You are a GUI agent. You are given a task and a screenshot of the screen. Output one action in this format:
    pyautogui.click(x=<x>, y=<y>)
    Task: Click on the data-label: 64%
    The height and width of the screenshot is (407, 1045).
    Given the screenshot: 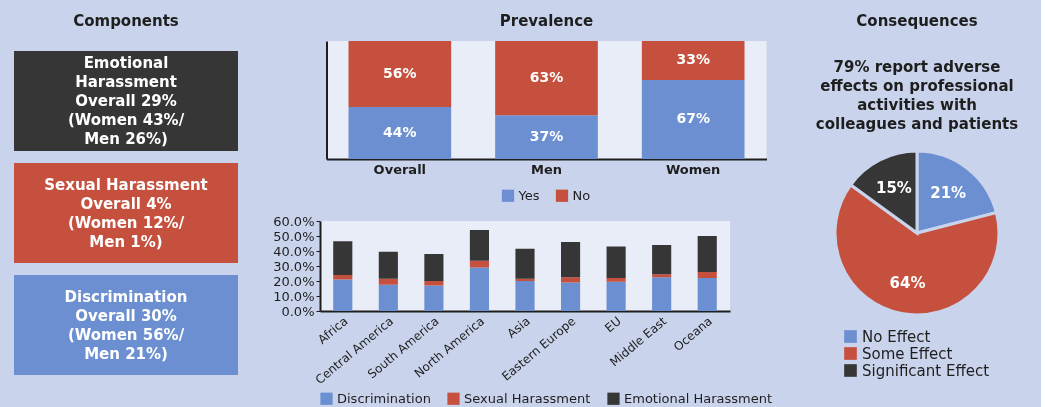 What is the action you would take?
    pyautogui.click(x=907, y=282)
    